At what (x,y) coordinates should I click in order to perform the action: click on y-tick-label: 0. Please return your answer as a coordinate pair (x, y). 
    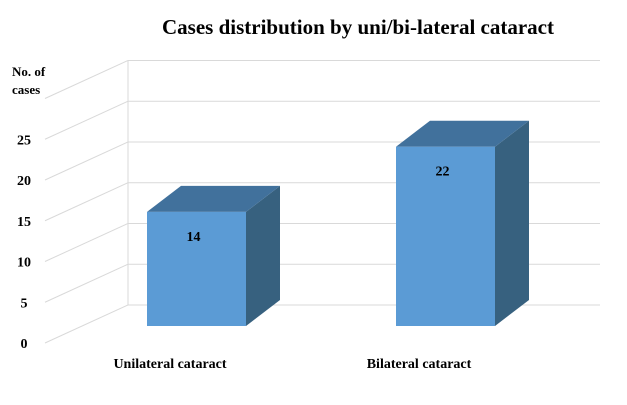
    Looking at the image, I should click on (24, 344).